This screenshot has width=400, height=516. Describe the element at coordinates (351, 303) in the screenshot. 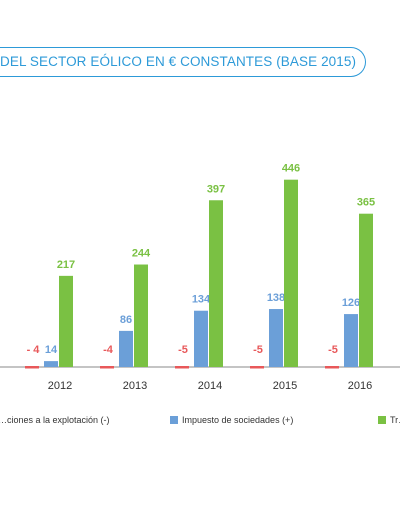

I see `data-label-1-2016: 126` at that location.